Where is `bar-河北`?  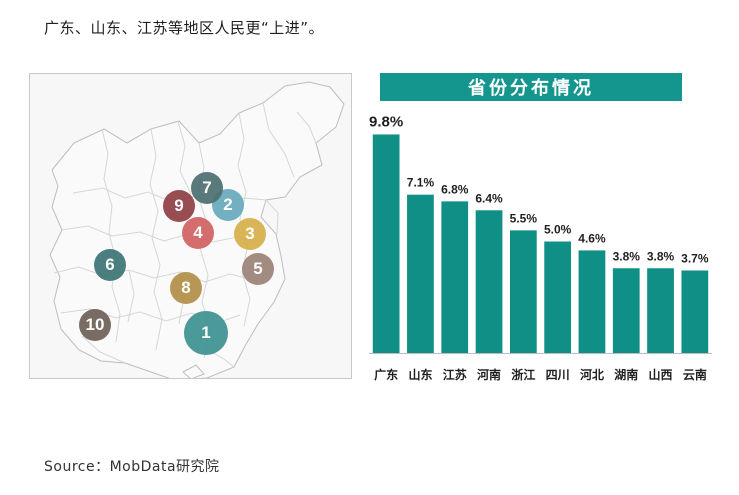
bar-河北 is located at coordinates (592, 301).